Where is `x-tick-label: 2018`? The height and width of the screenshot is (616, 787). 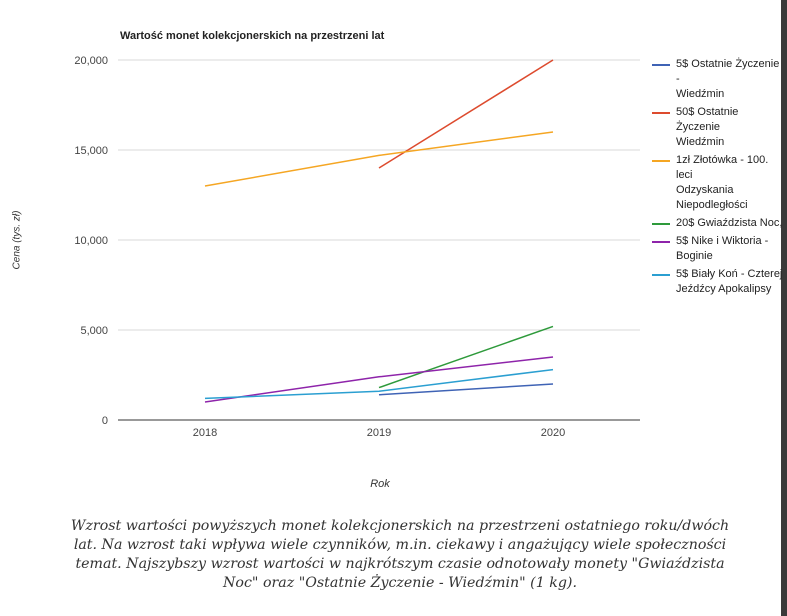
x-tick-label: 2018 is located at coordinates (205, 433).